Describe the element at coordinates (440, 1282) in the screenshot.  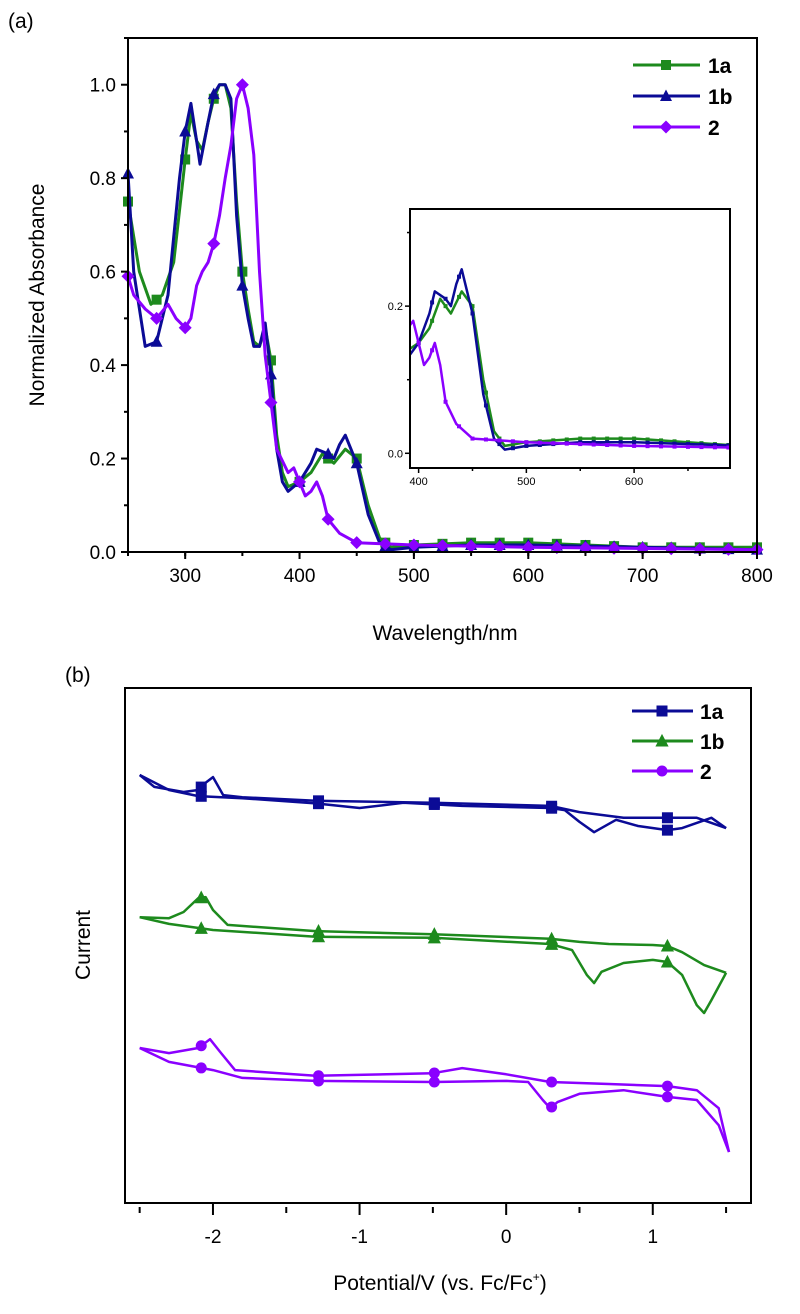
I see `panel-b-xlabel: Potential/V (vs. Fc/Fc+)` at that location.